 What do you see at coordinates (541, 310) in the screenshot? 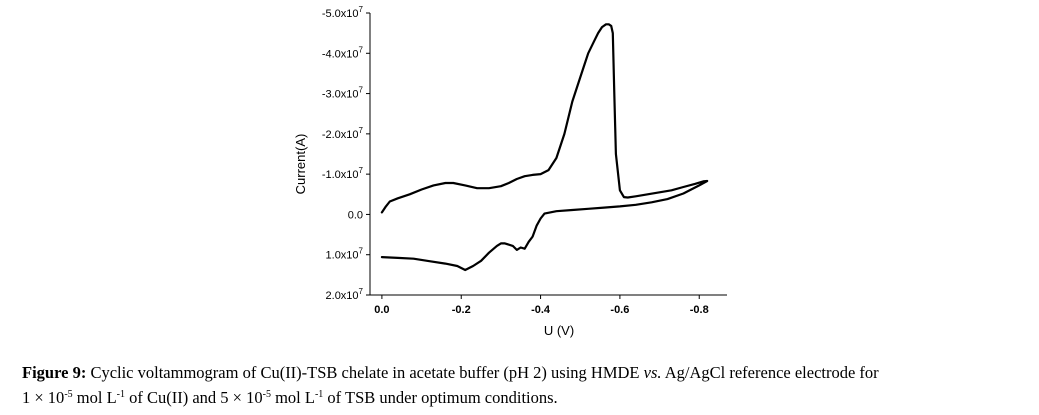
I see `x-tick-label: -0.4` at bounding box center [541, 310].